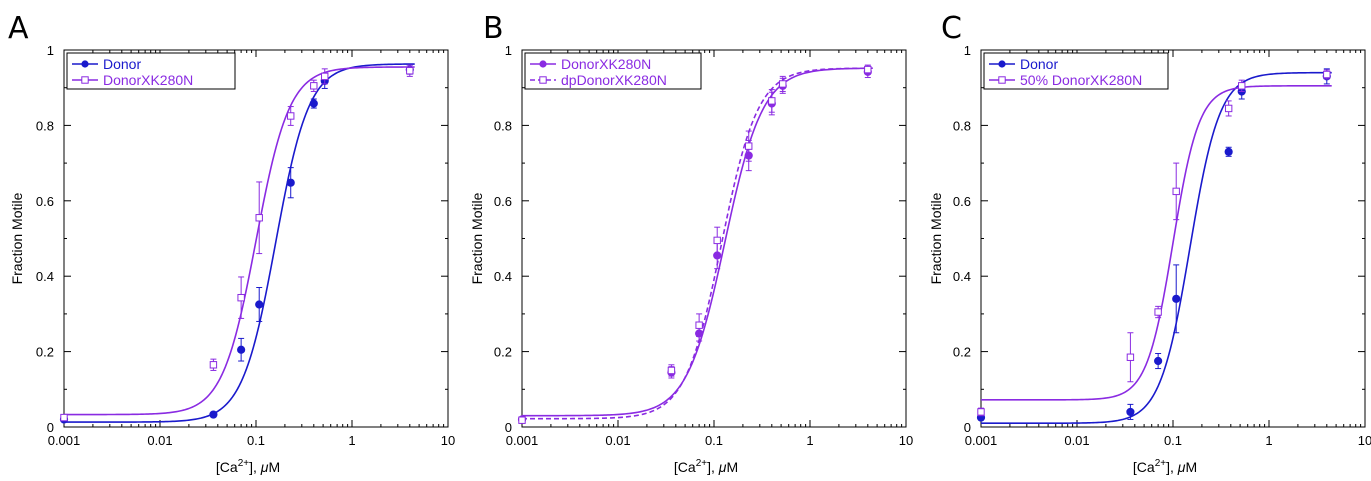  I want to click on x-tick-label: 0.001, so click(981, 440).